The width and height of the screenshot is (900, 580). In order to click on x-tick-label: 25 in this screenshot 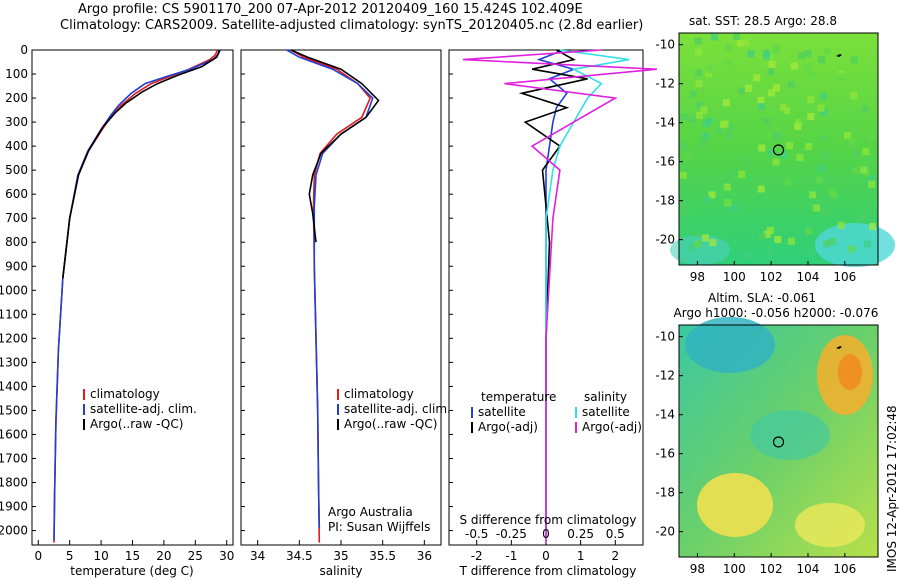, I will do `click(195, 556)`.